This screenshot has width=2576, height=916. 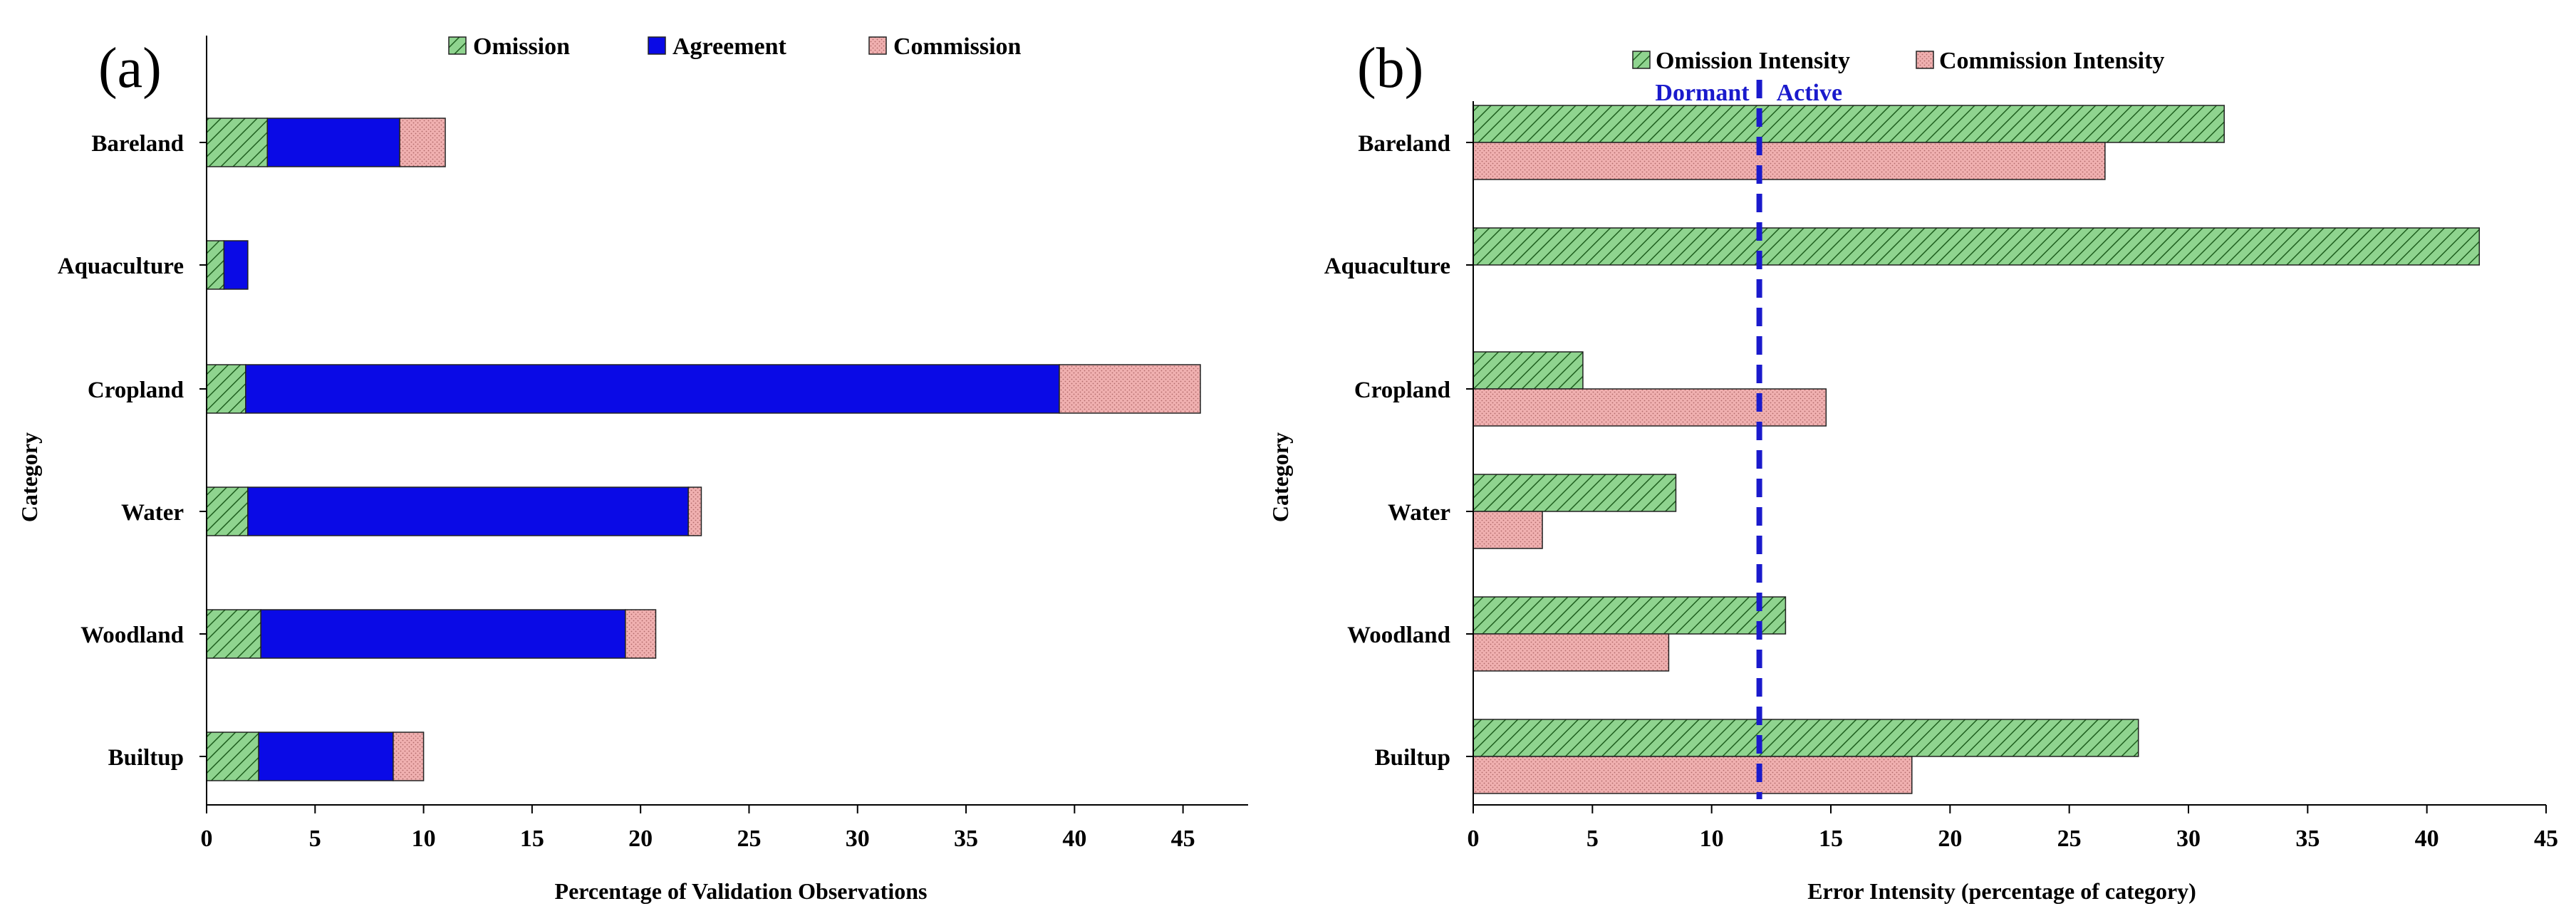 What do you see at coordinates (641, 634) in the screenshot?
I see `bar-commission-woodland` at bounding box center [641, 634].